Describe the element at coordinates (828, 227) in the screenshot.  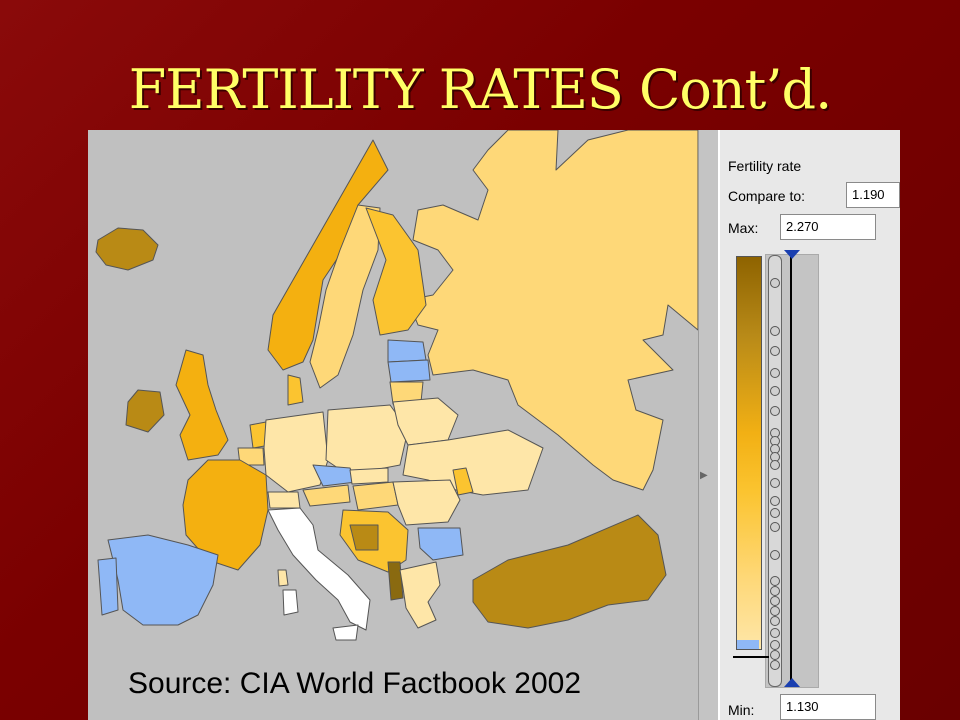
I see `max-input: 2.270` at that location.